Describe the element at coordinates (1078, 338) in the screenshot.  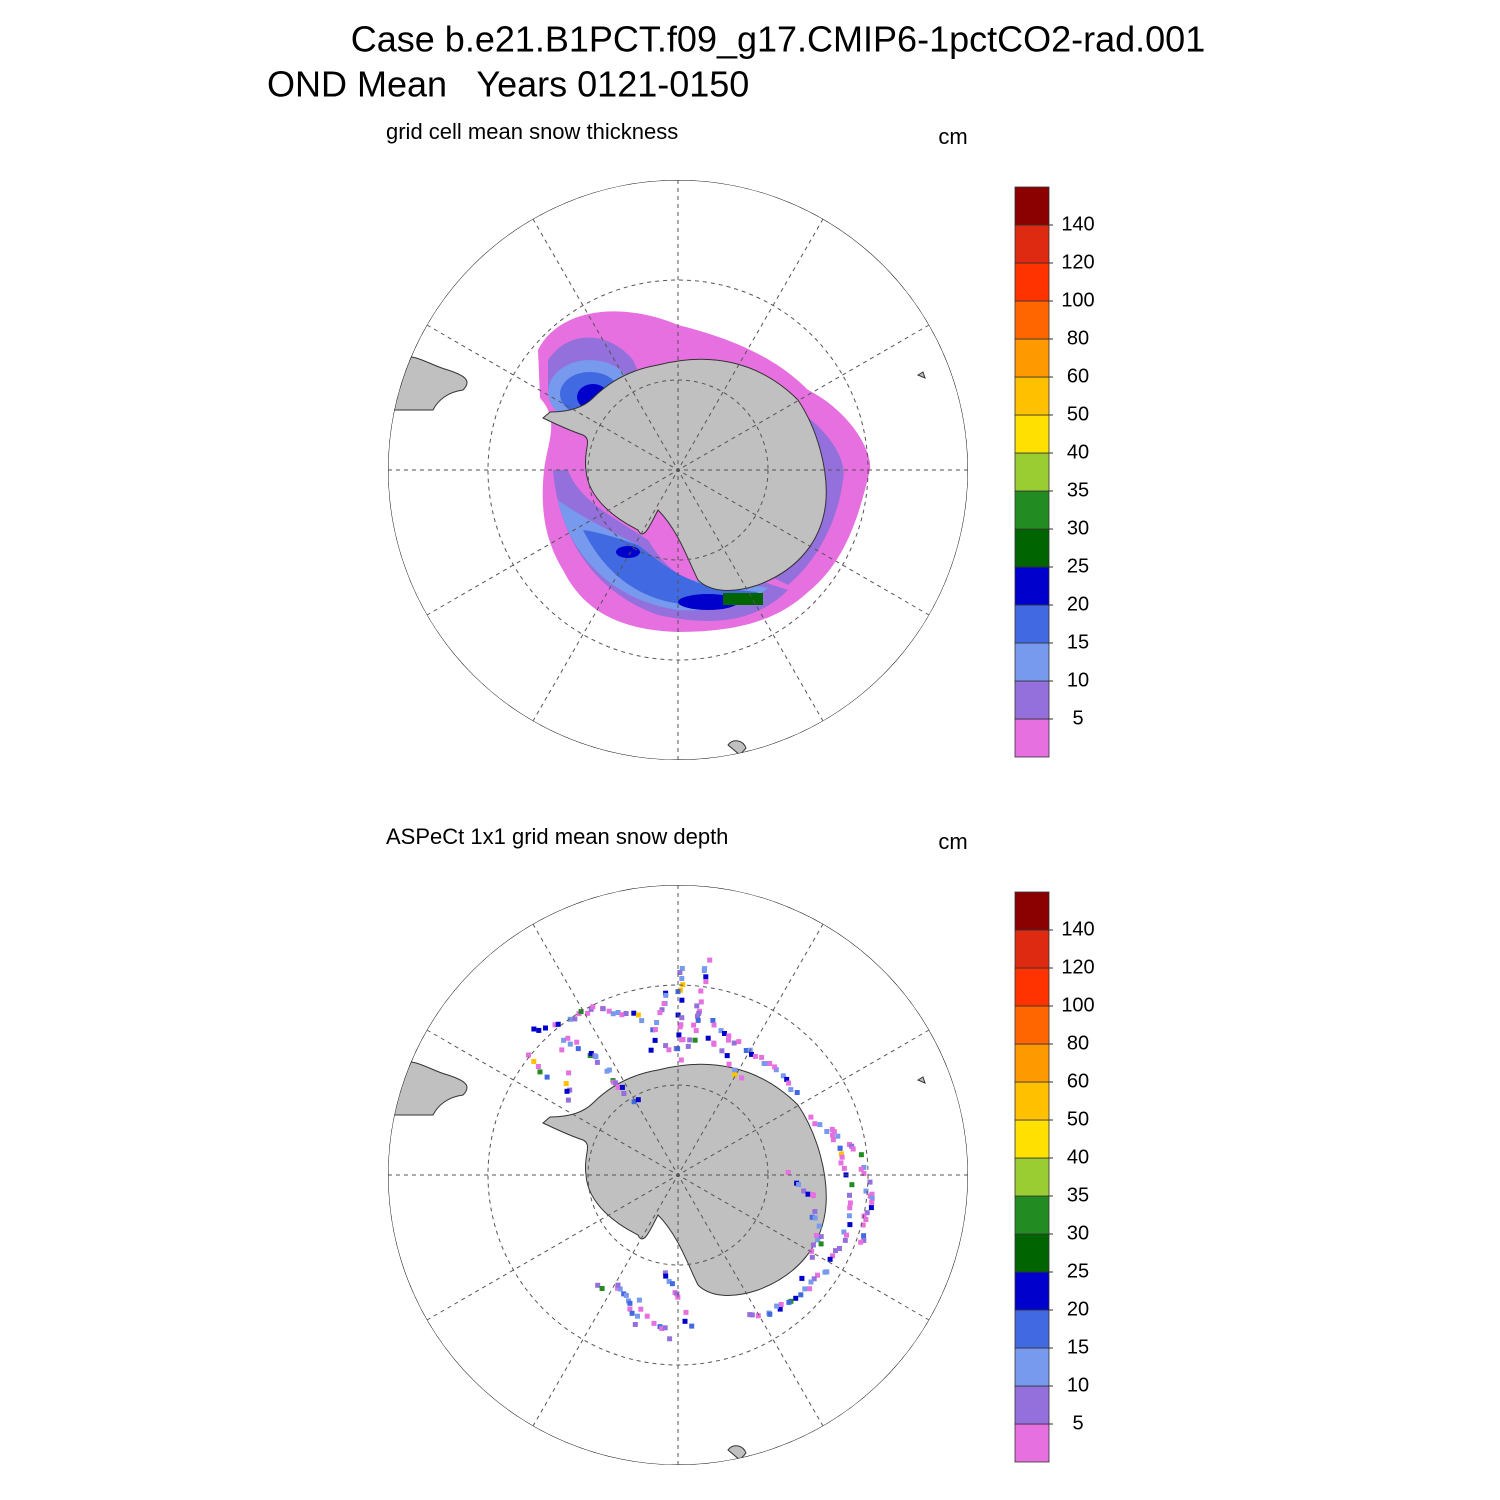
I see `colorbar-label: 80` at that location.